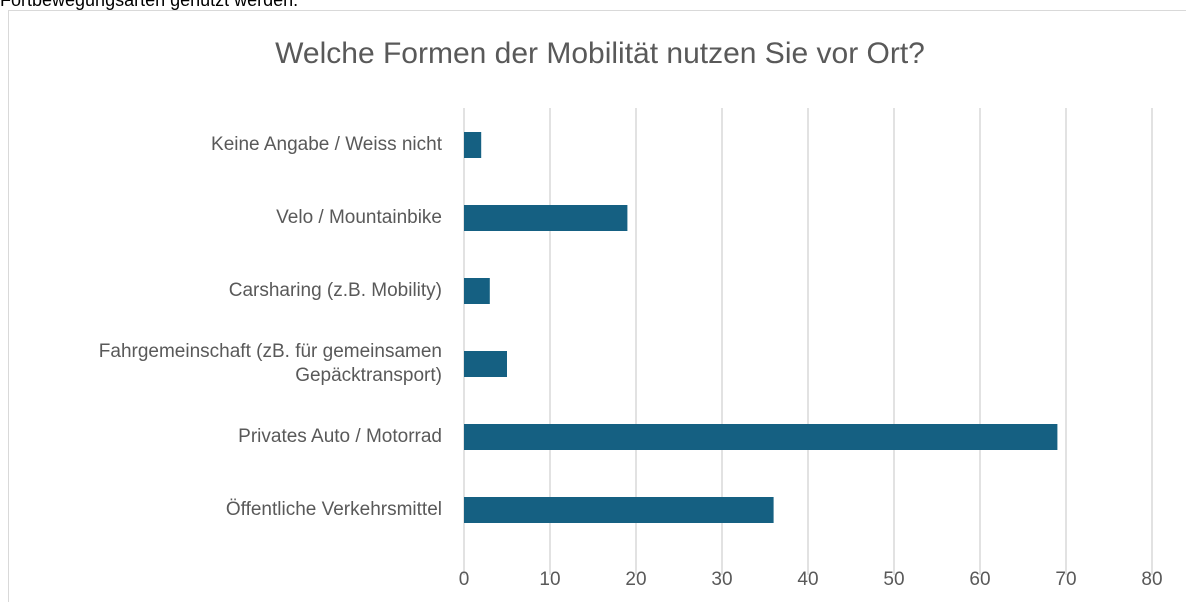  What do you see at coordinates (334, 509) in the screenshot?
I see `y-tick-label: Öffentliche Verkehrsmittel` at bounding box center [334, 509].